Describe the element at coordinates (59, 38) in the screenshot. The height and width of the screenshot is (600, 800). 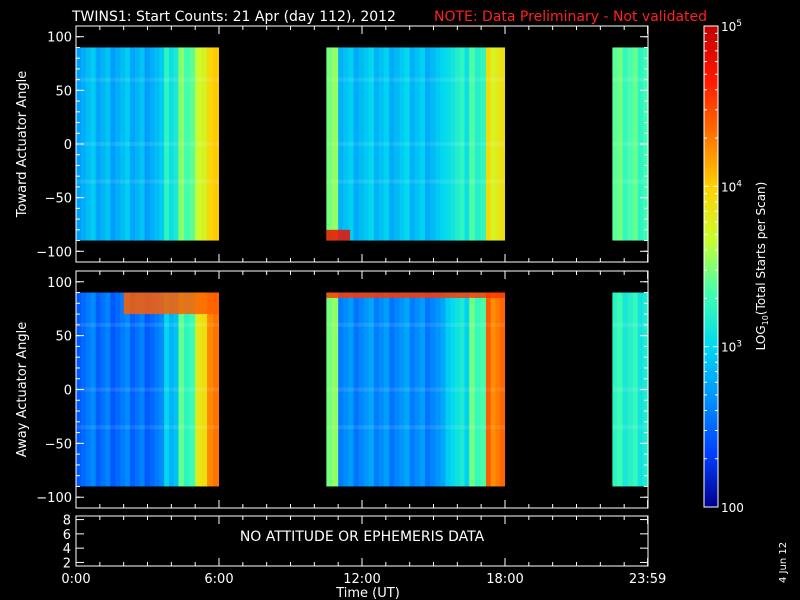
I see `y-tick-label: 100` at that location.